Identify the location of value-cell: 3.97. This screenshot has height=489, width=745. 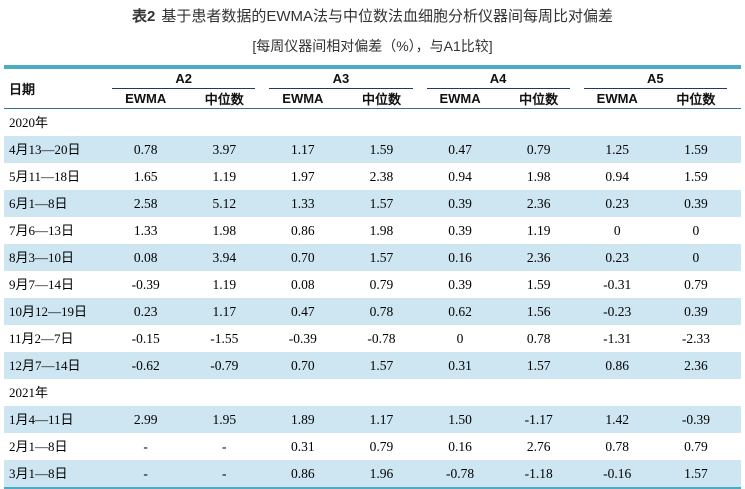
(224, 149).